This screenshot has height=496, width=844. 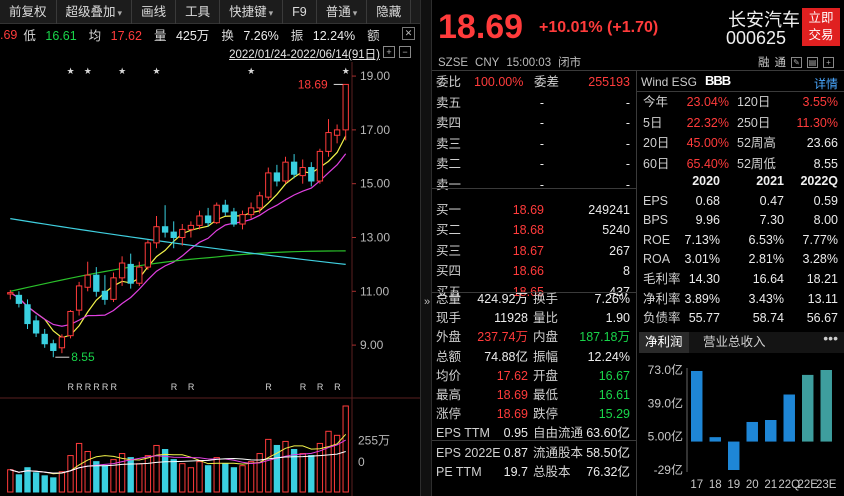 I want to click on toolbar-item-label: 隐藏, so click(x=389, y=11).